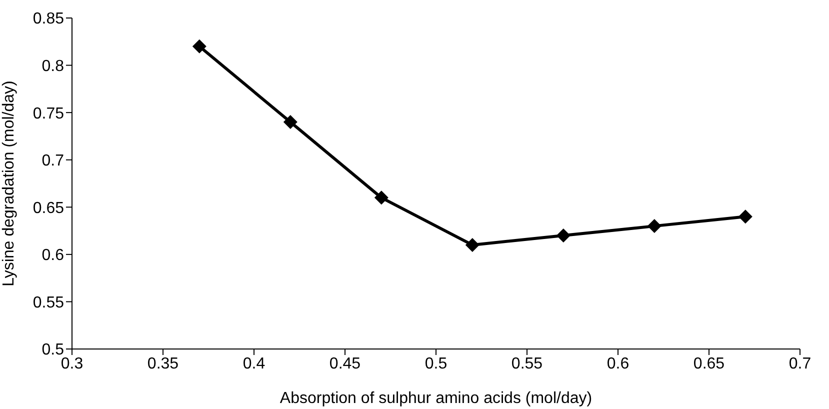  Describe the element at coordinates (345, 363) in the screenshot. I see `x-tick-label: 0.45` at that location.